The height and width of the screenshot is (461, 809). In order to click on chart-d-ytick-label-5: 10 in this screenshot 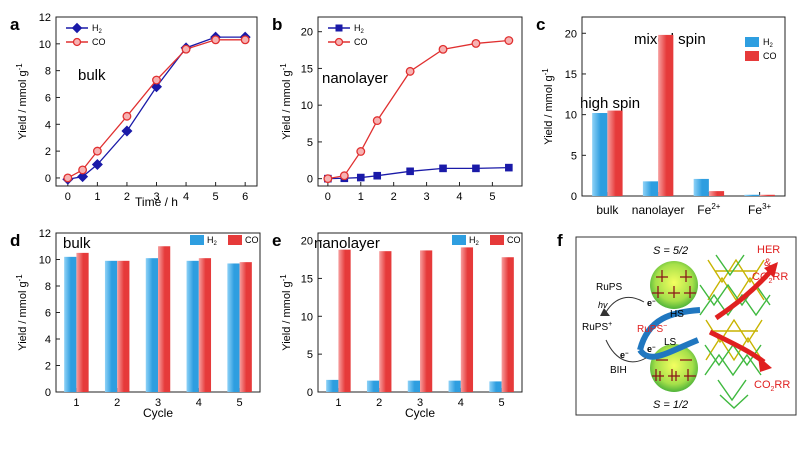, I will do `click(45, 261)`.